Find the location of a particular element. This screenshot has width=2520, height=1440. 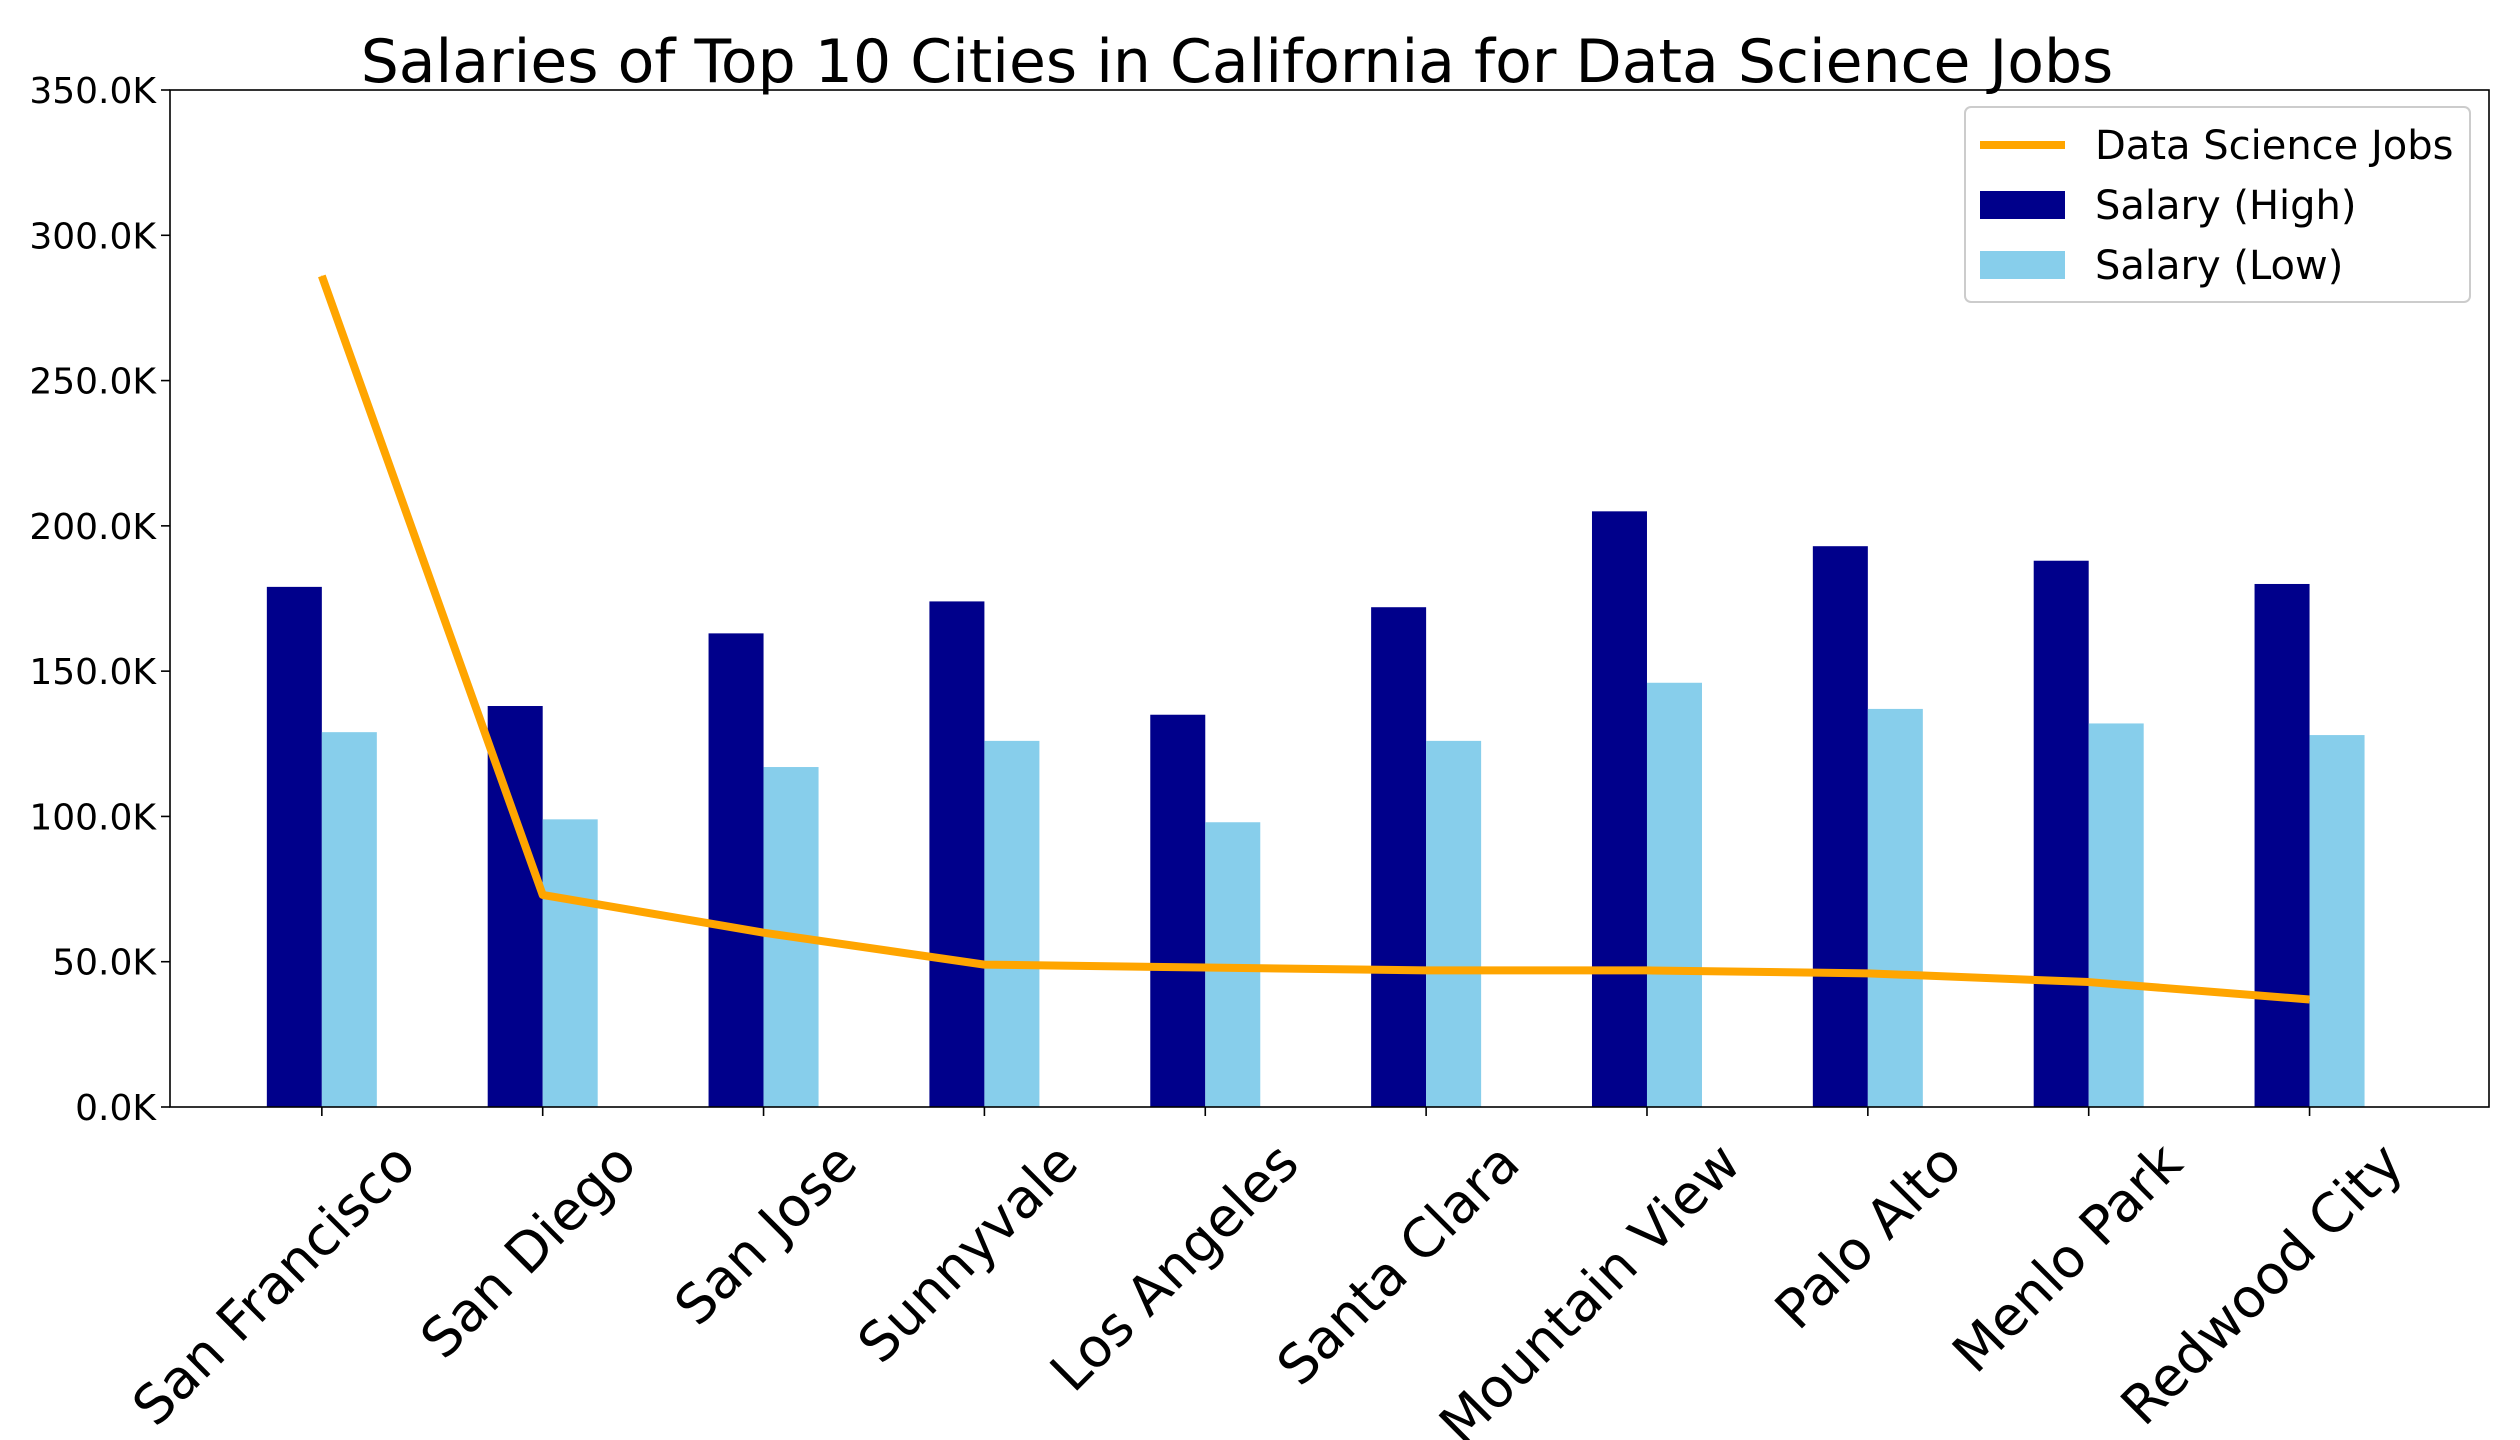

x-tick-label: San Jose is located at coordinates (765, 1234).